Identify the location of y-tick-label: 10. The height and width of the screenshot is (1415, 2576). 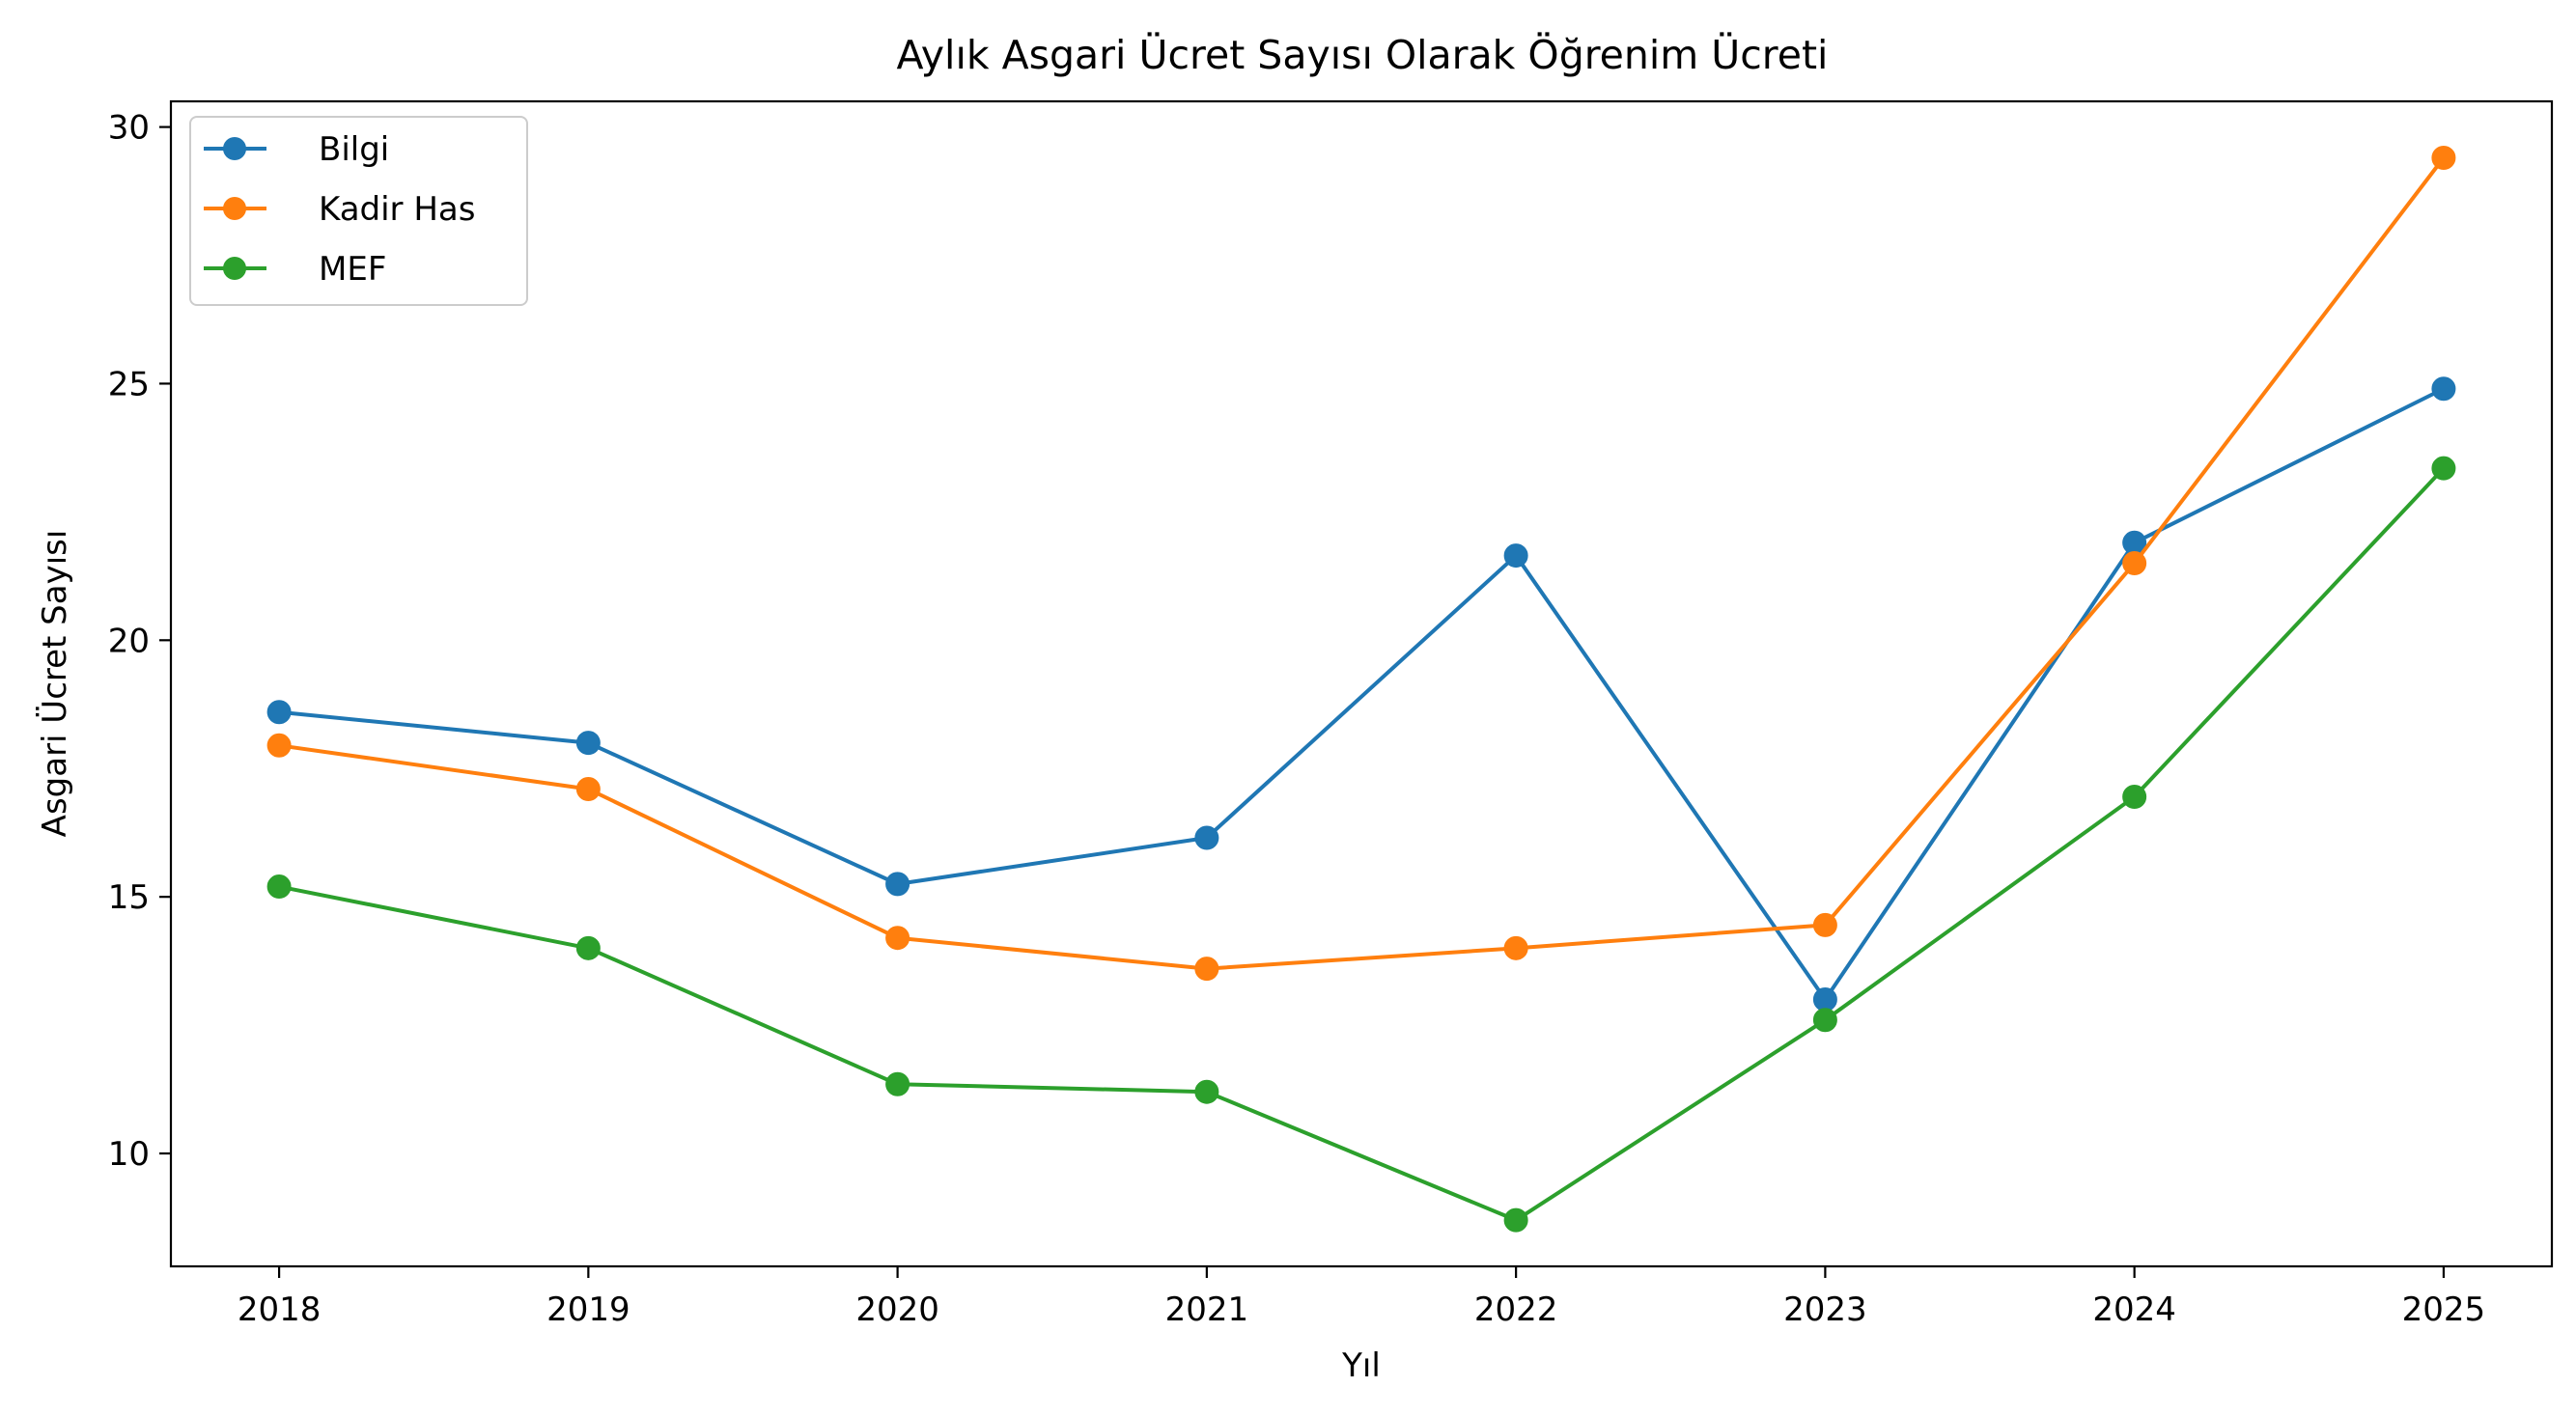
(129, 1154).